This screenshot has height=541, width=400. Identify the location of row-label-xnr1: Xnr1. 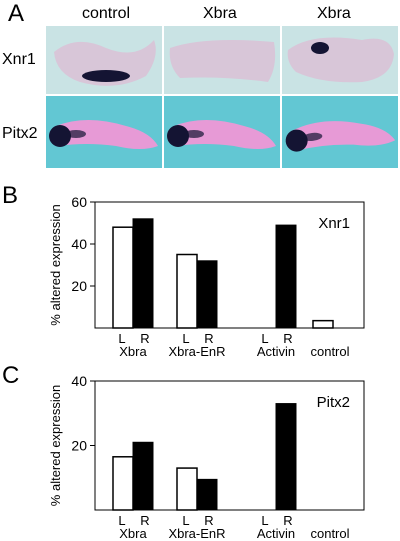
(19, 59).